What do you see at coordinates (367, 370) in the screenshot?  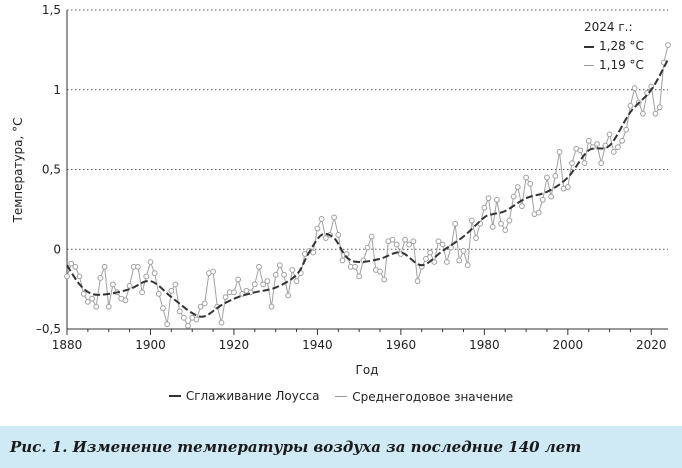 I see `x-axis-title: Год` at bounding box center [367, 370].